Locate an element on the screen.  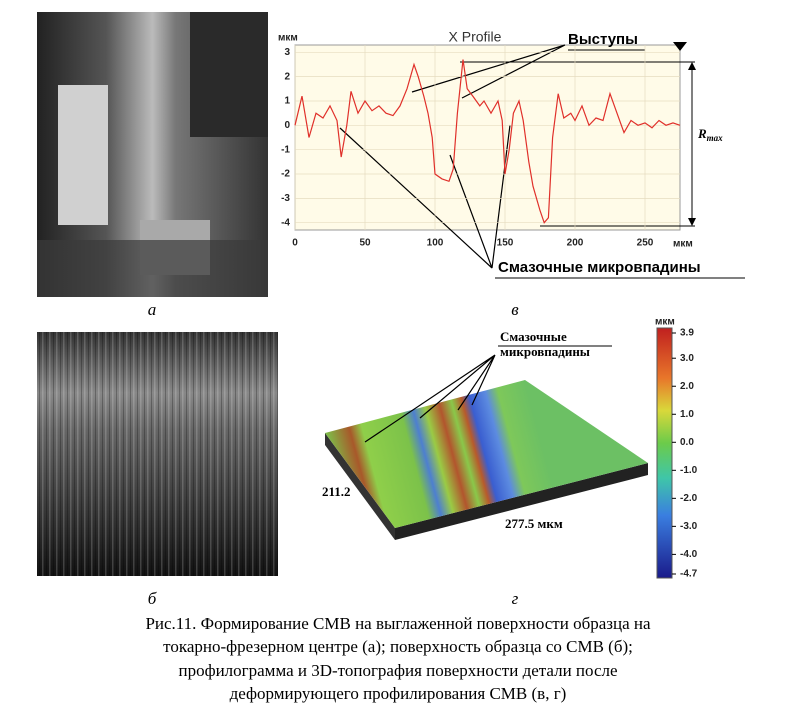
x-tick-label: 150 is located at coordinates (505, 243).